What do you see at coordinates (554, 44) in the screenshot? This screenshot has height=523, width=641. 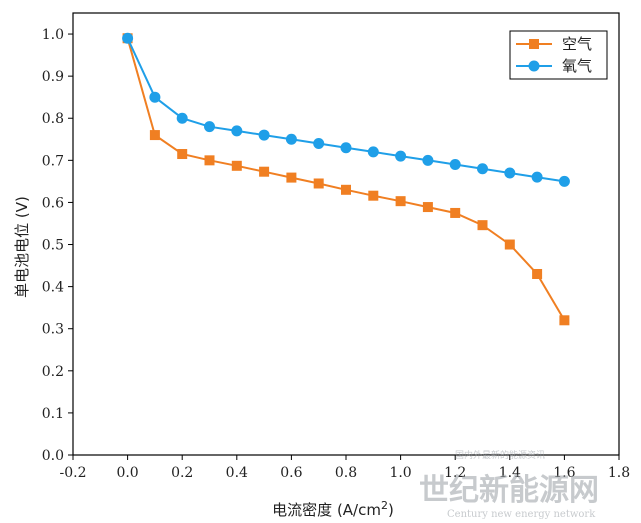 I see `legend-entry: 空气` at bounding box center [554, 44].